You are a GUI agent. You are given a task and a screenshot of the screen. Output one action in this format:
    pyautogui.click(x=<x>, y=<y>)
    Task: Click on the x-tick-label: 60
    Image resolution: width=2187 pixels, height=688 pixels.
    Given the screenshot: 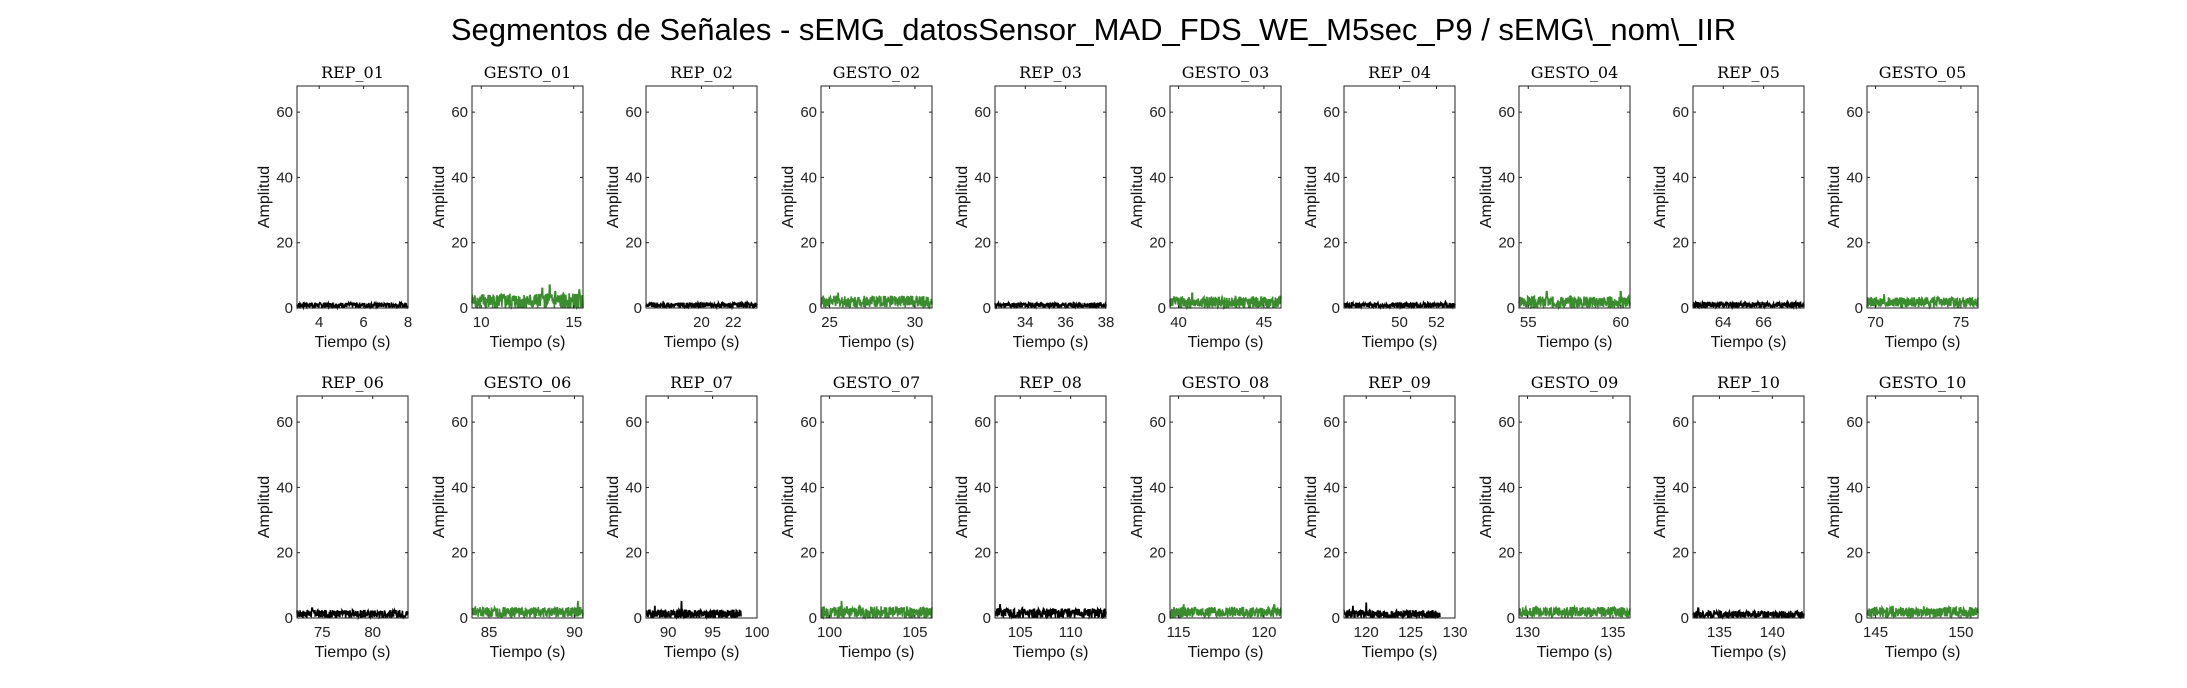 What is the action you would take?
    pyautogui.click(x=1620, y=322)
    